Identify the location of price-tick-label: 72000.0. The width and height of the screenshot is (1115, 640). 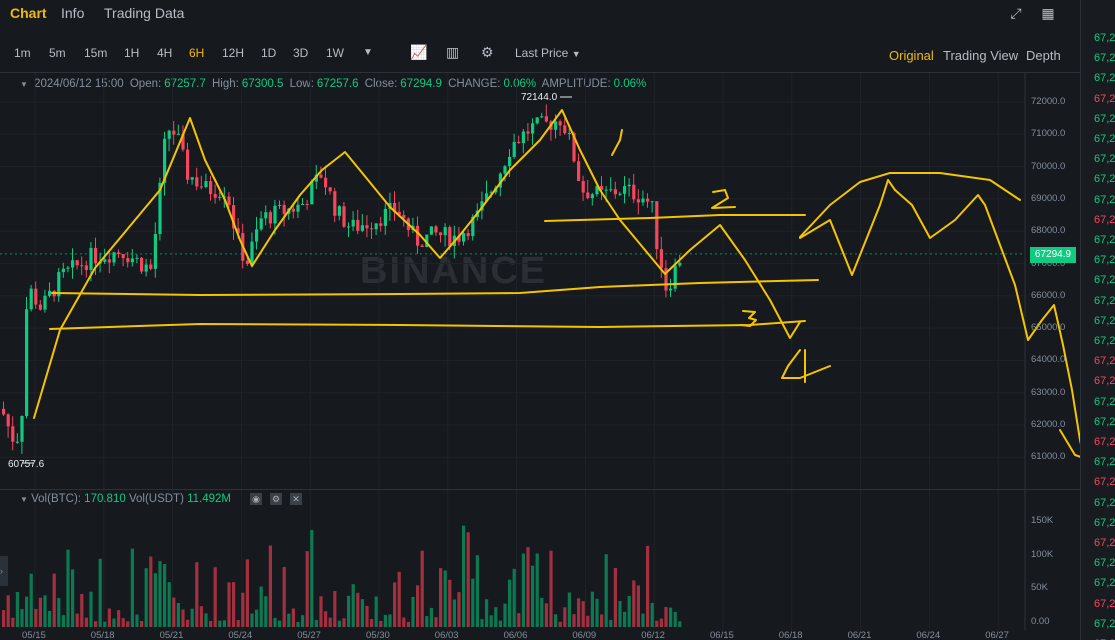
(1048, 101).